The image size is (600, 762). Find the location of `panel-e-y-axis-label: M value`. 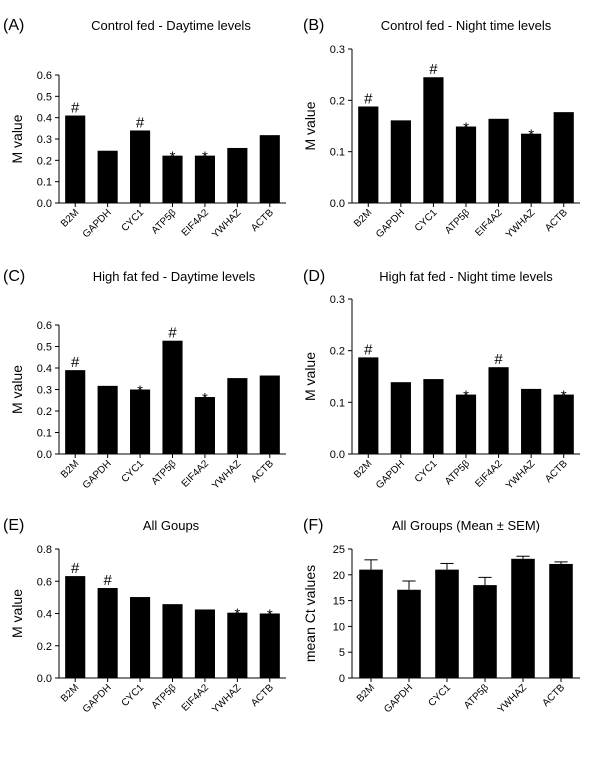

panel-e-y-axis-label: M value is located at coordinates (17, 613).